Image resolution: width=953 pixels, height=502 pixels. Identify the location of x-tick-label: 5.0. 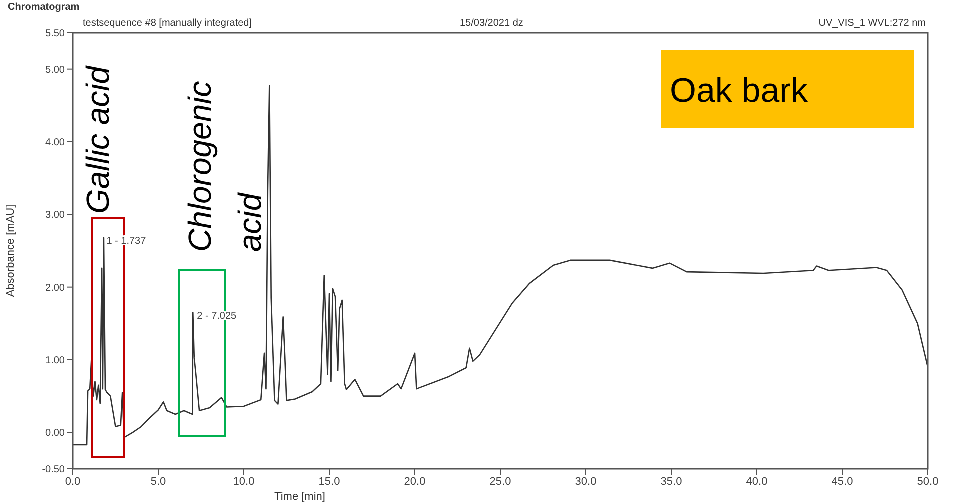
(158, 482).